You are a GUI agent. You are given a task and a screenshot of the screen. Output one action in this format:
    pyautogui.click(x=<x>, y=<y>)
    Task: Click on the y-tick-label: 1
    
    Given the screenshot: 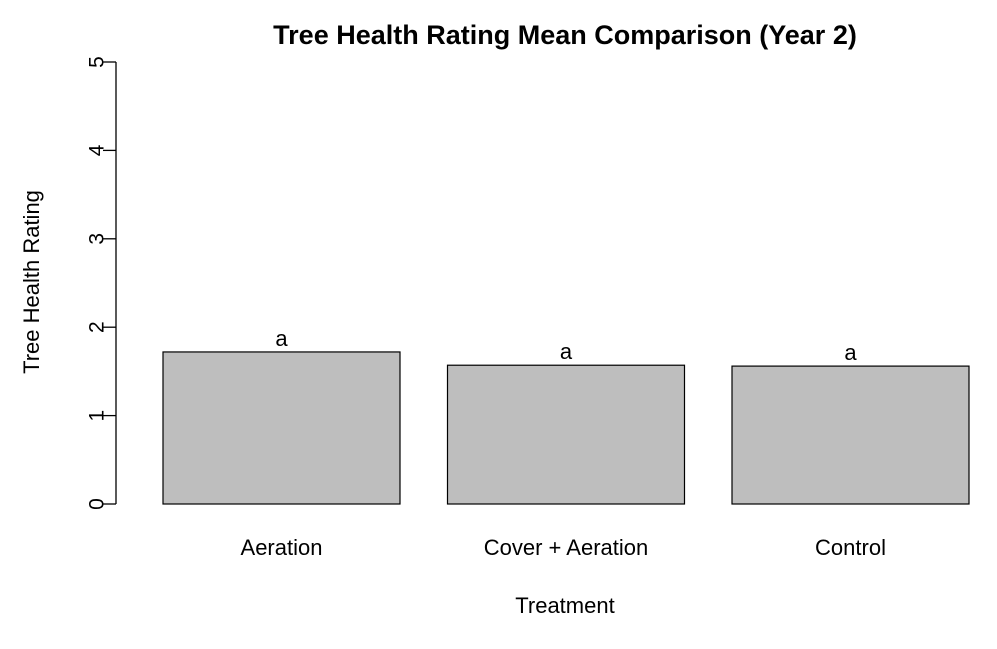 What is the action you would take?
    pyautogui.click(x=97, y=416)
    